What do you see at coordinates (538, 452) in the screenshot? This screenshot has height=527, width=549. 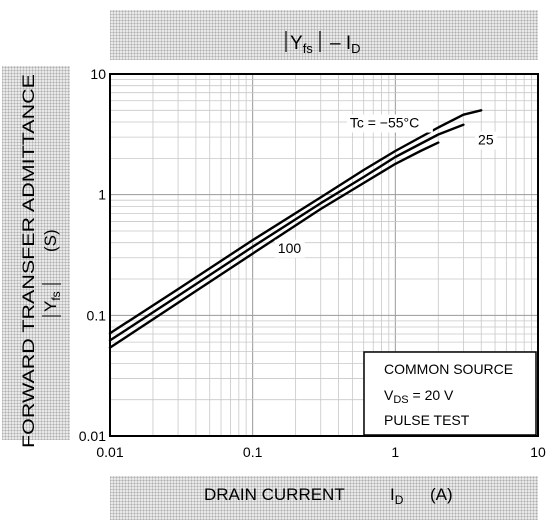 I see `x-tick-label: 10` at bounding box center [538, 452].